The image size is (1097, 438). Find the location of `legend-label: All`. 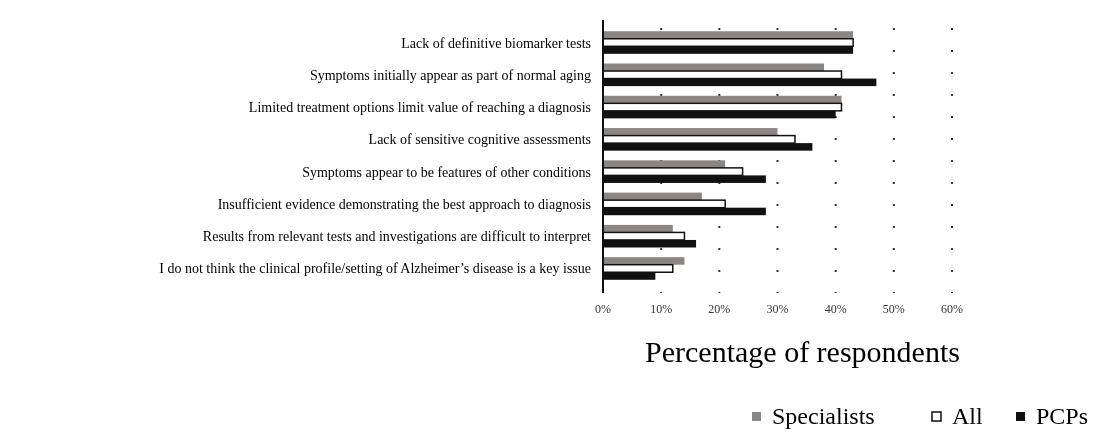

legend-label: All is located at coordinates (967, 416).